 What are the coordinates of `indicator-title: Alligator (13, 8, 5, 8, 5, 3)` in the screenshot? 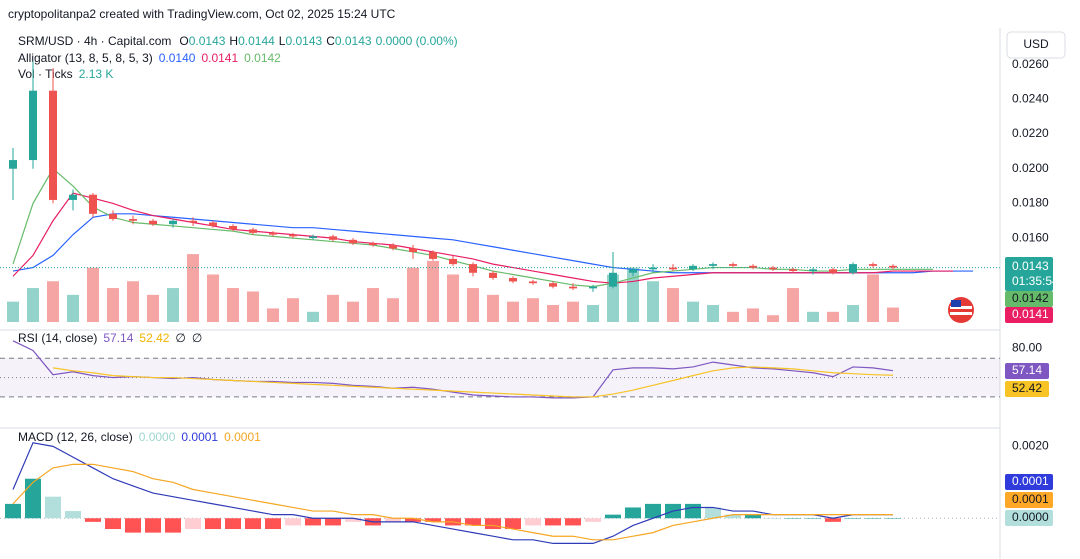 It's located at (85, 58).